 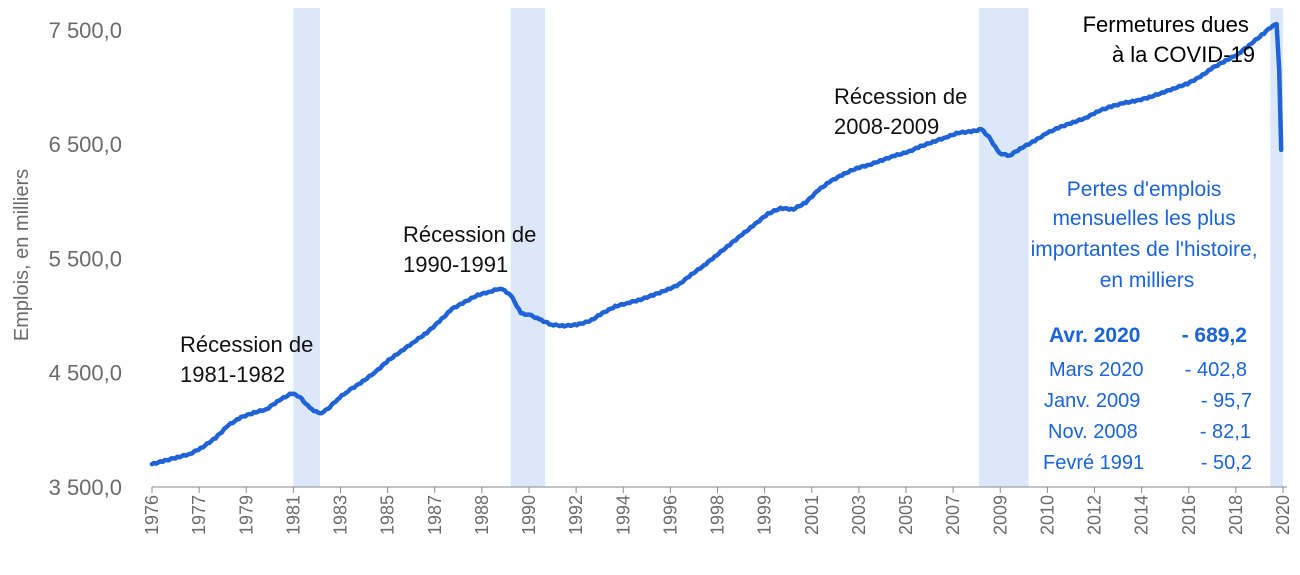 I want to click on loss-row-4-value: - 82,1, so click(x=1225, y=432).